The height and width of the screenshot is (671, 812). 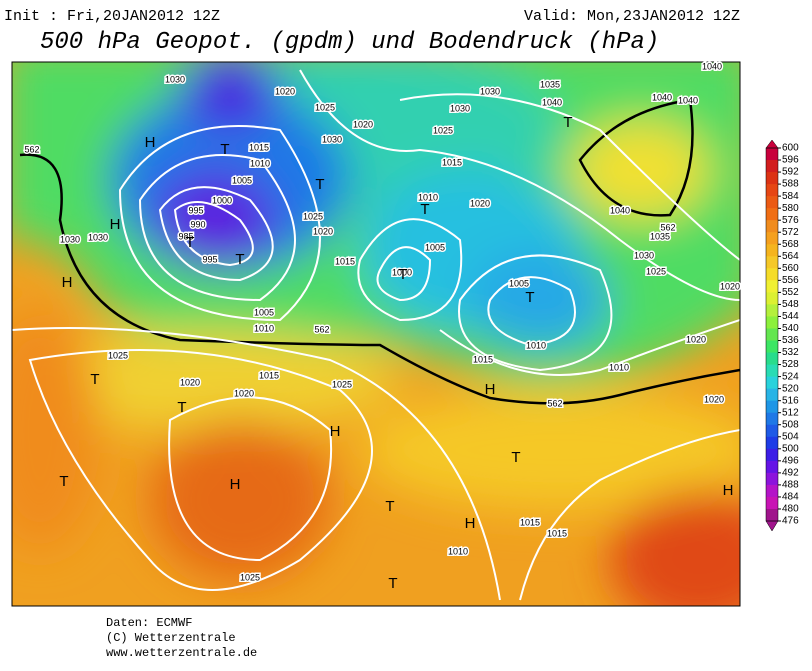 I want to click on colorbar-tick-label: 540, so click(x=790, y=328).